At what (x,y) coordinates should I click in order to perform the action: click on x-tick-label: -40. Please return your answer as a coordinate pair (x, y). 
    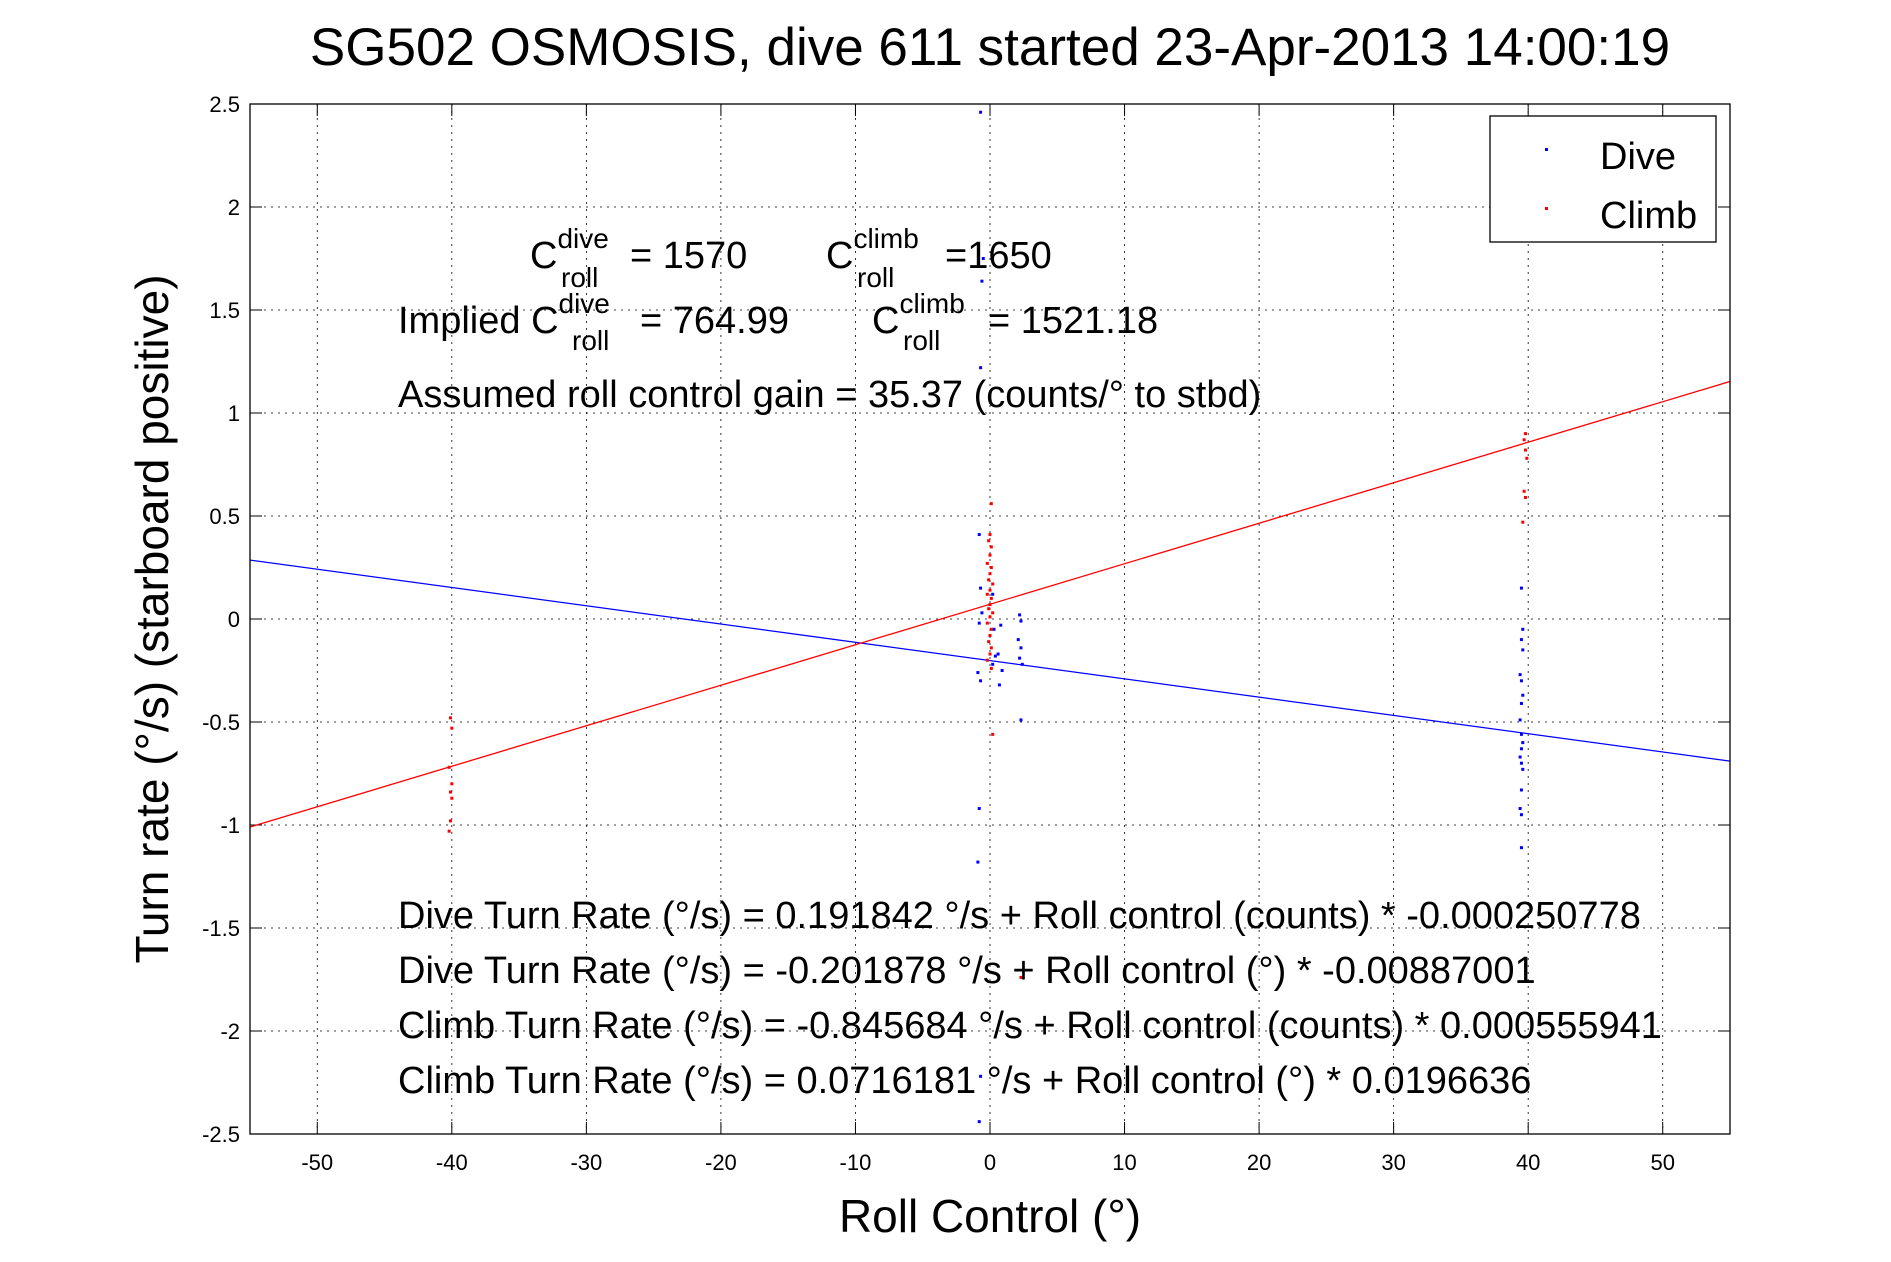
    Looking at the image, I should click on (452, 1162).